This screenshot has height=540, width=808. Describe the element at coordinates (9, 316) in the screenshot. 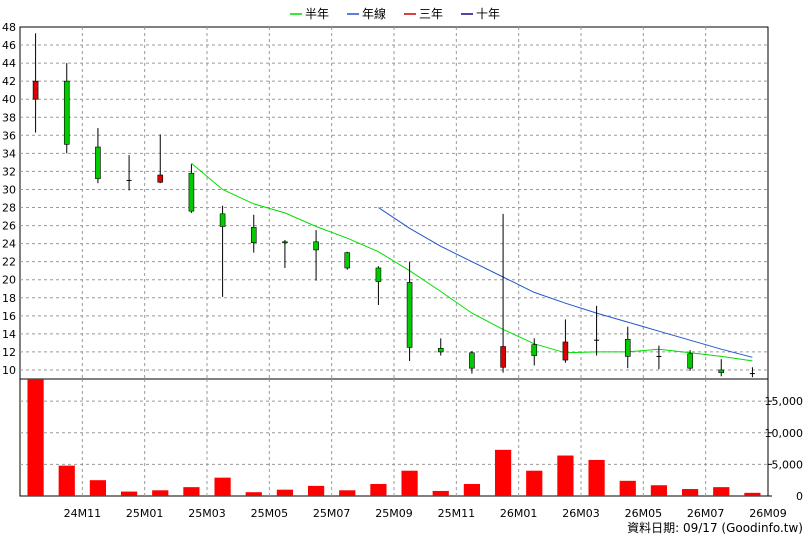

I see `price-y-tick-label: 16` at that location.